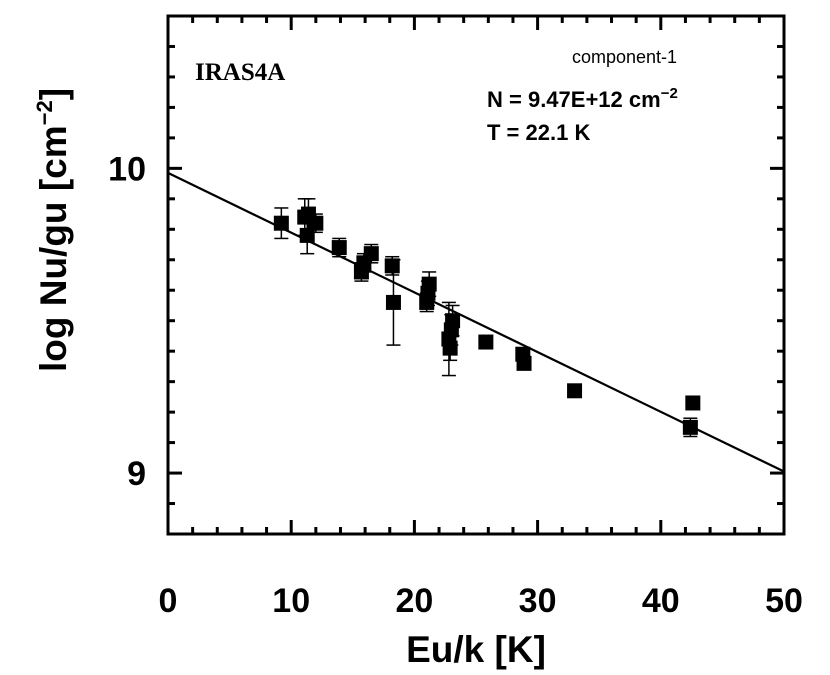 This screenshot has height=675, width=830. What do you see at coordinates (291, 601) in the screenshot?
I see `x-tick-label: 10` at bounding box center [291, 601].